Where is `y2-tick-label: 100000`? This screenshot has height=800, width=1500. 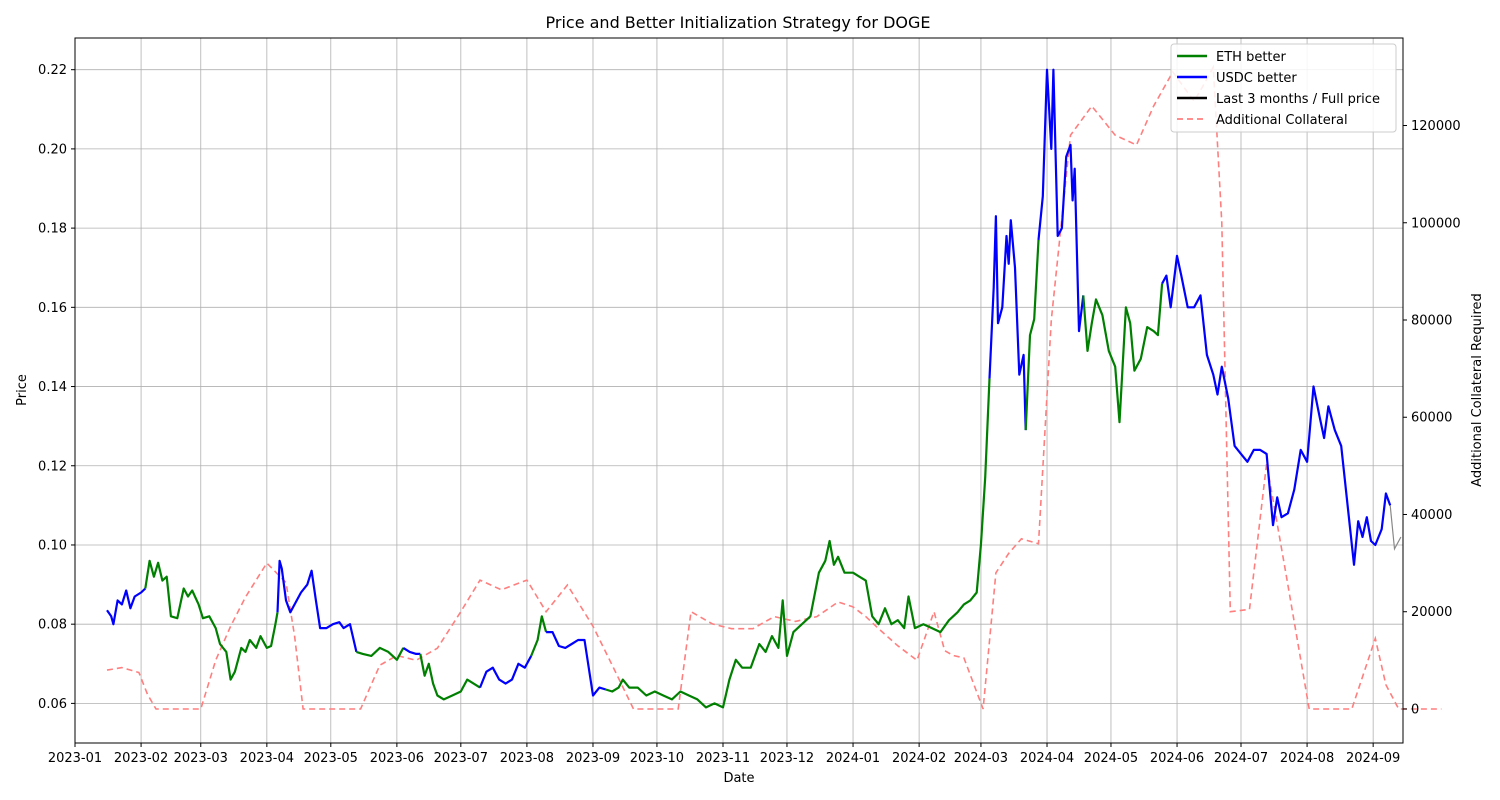
y2-tick-label: 100000 is located at coordinates (1436, 223).